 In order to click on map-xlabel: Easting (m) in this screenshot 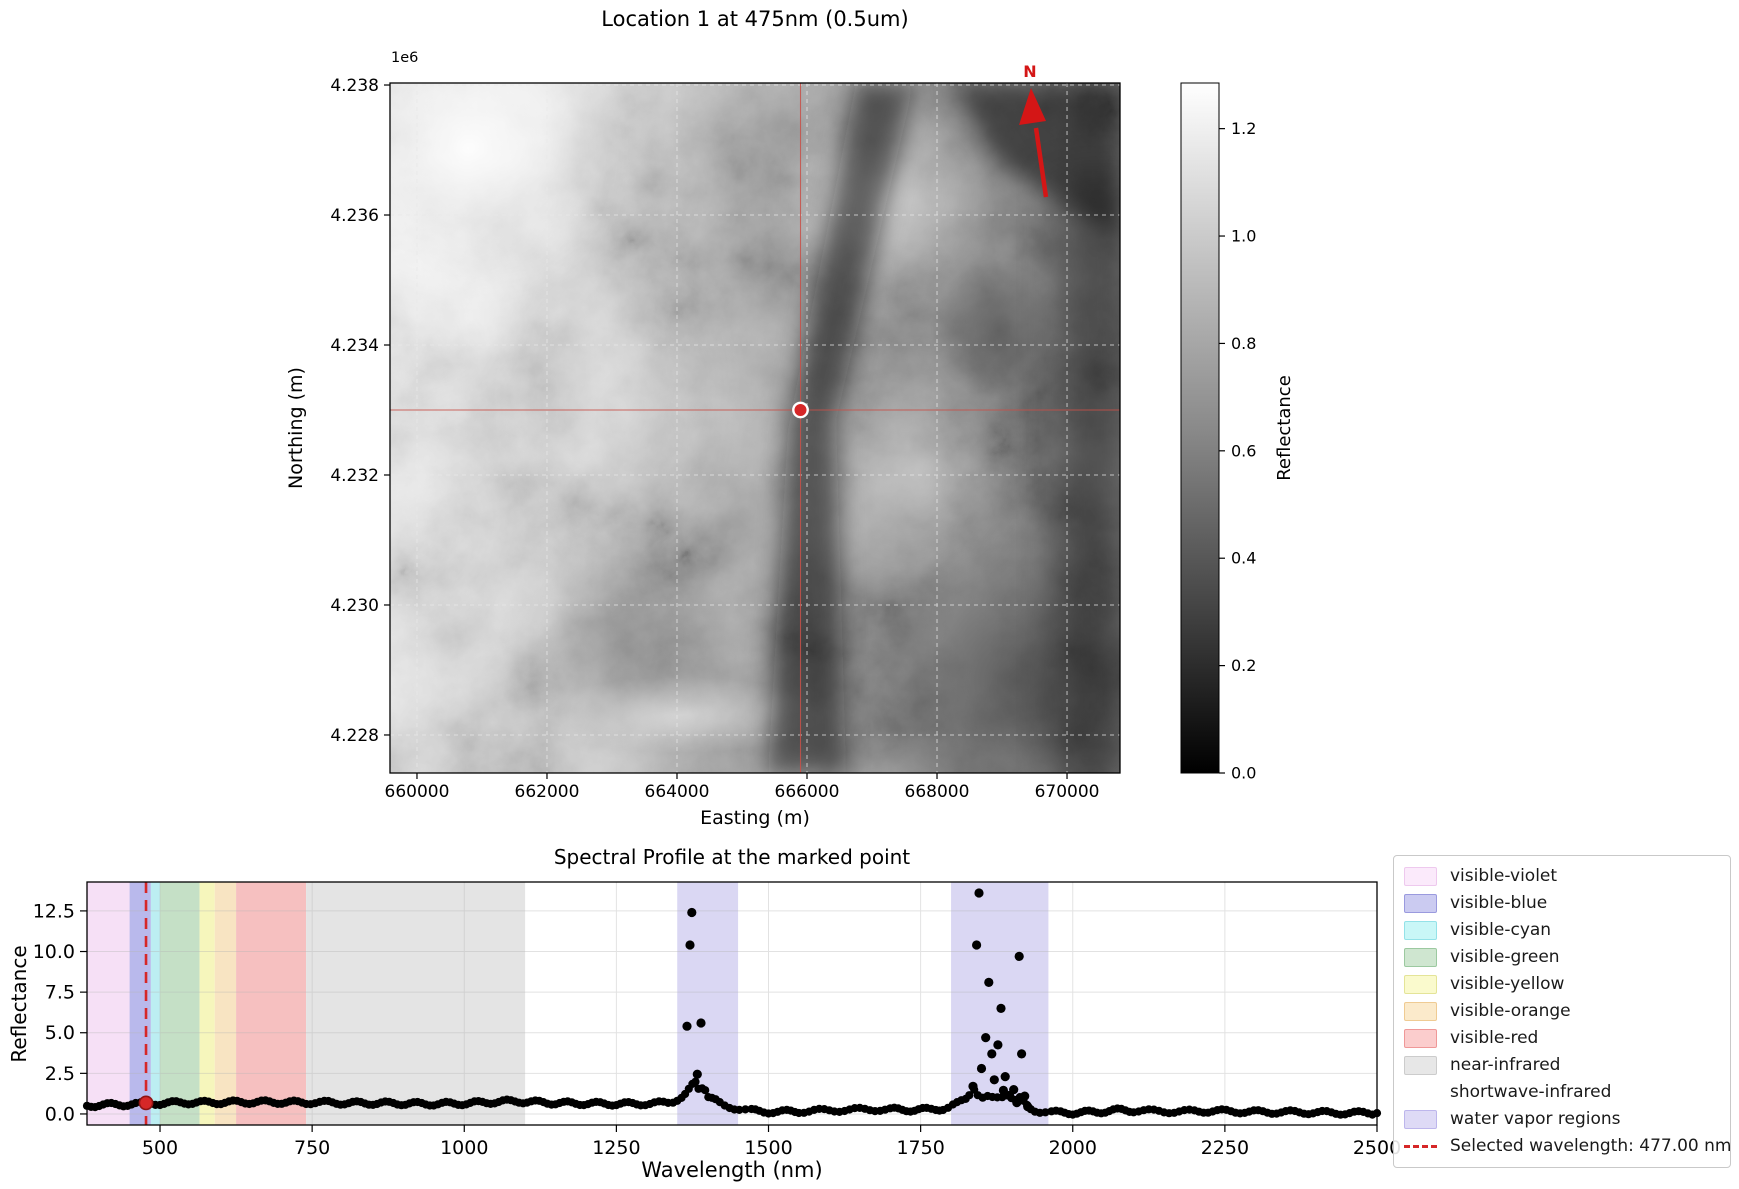, I will do `click(755, 818)`.